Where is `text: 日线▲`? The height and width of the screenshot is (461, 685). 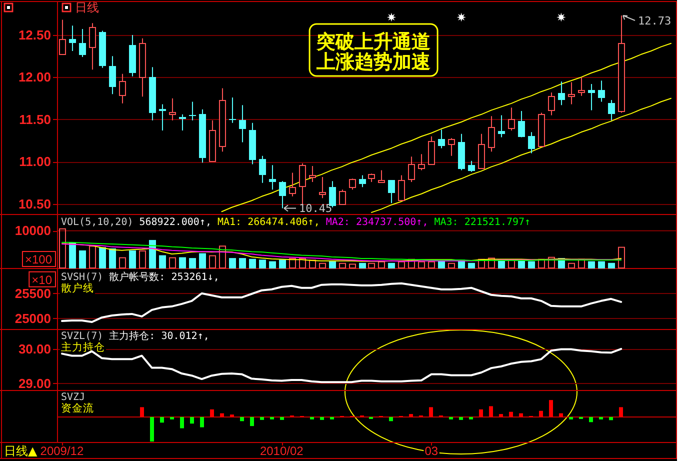
text: 日线▲ is located at coordinates (21, 451).